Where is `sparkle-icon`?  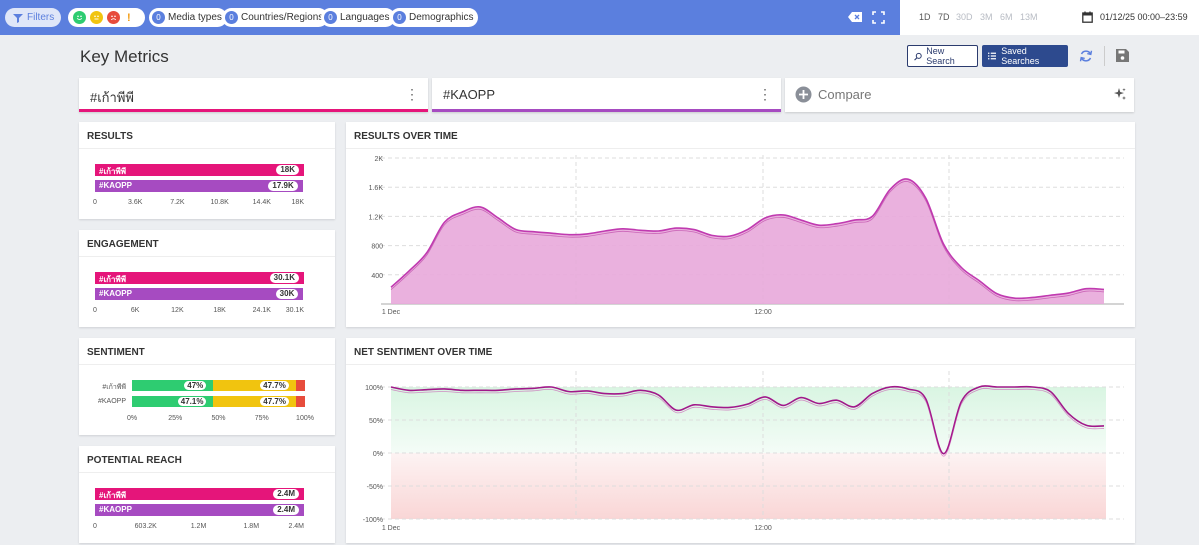 sparkle-icon is located at coordinates (1120, 94).